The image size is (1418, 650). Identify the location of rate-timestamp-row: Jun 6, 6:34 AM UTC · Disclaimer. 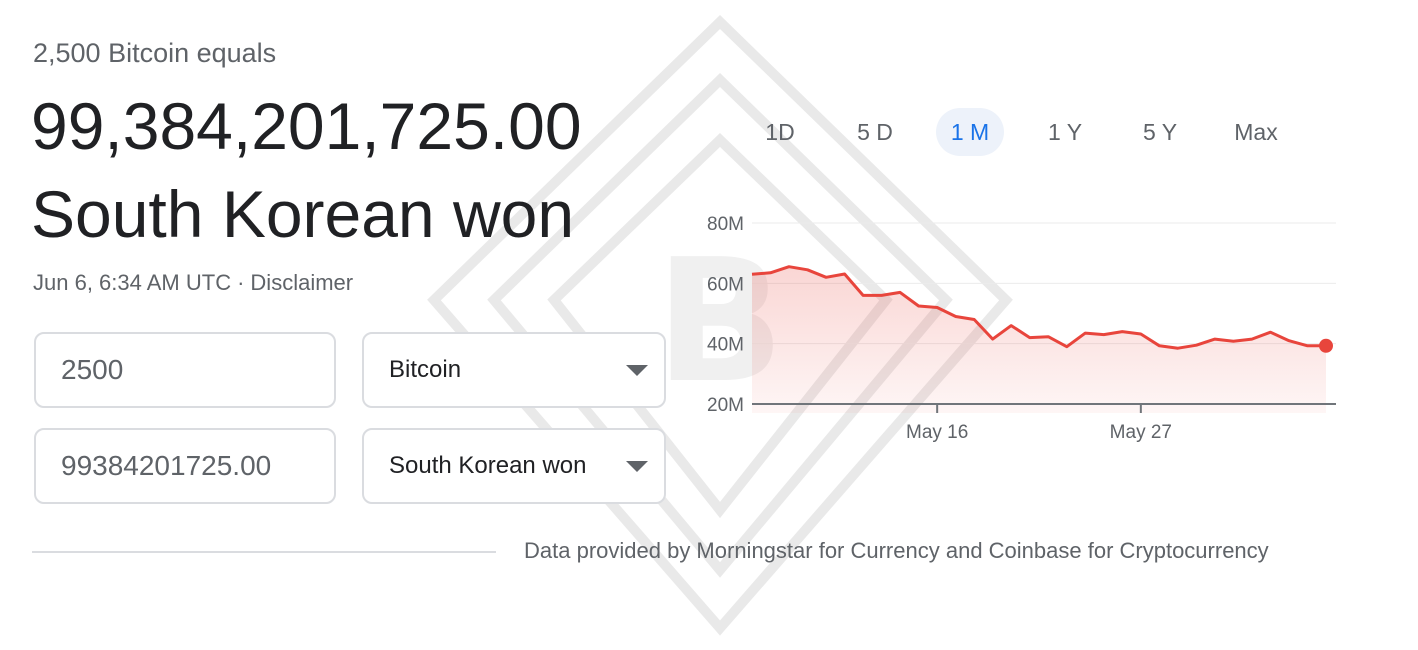
(193, 283).